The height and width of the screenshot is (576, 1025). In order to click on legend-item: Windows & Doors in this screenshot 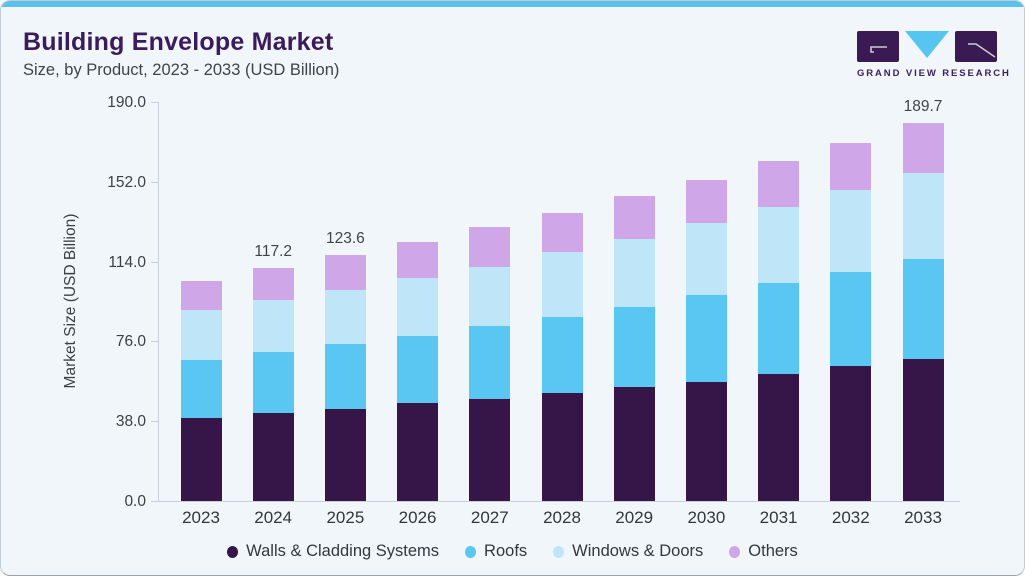, I will do `click(628, 551)`.